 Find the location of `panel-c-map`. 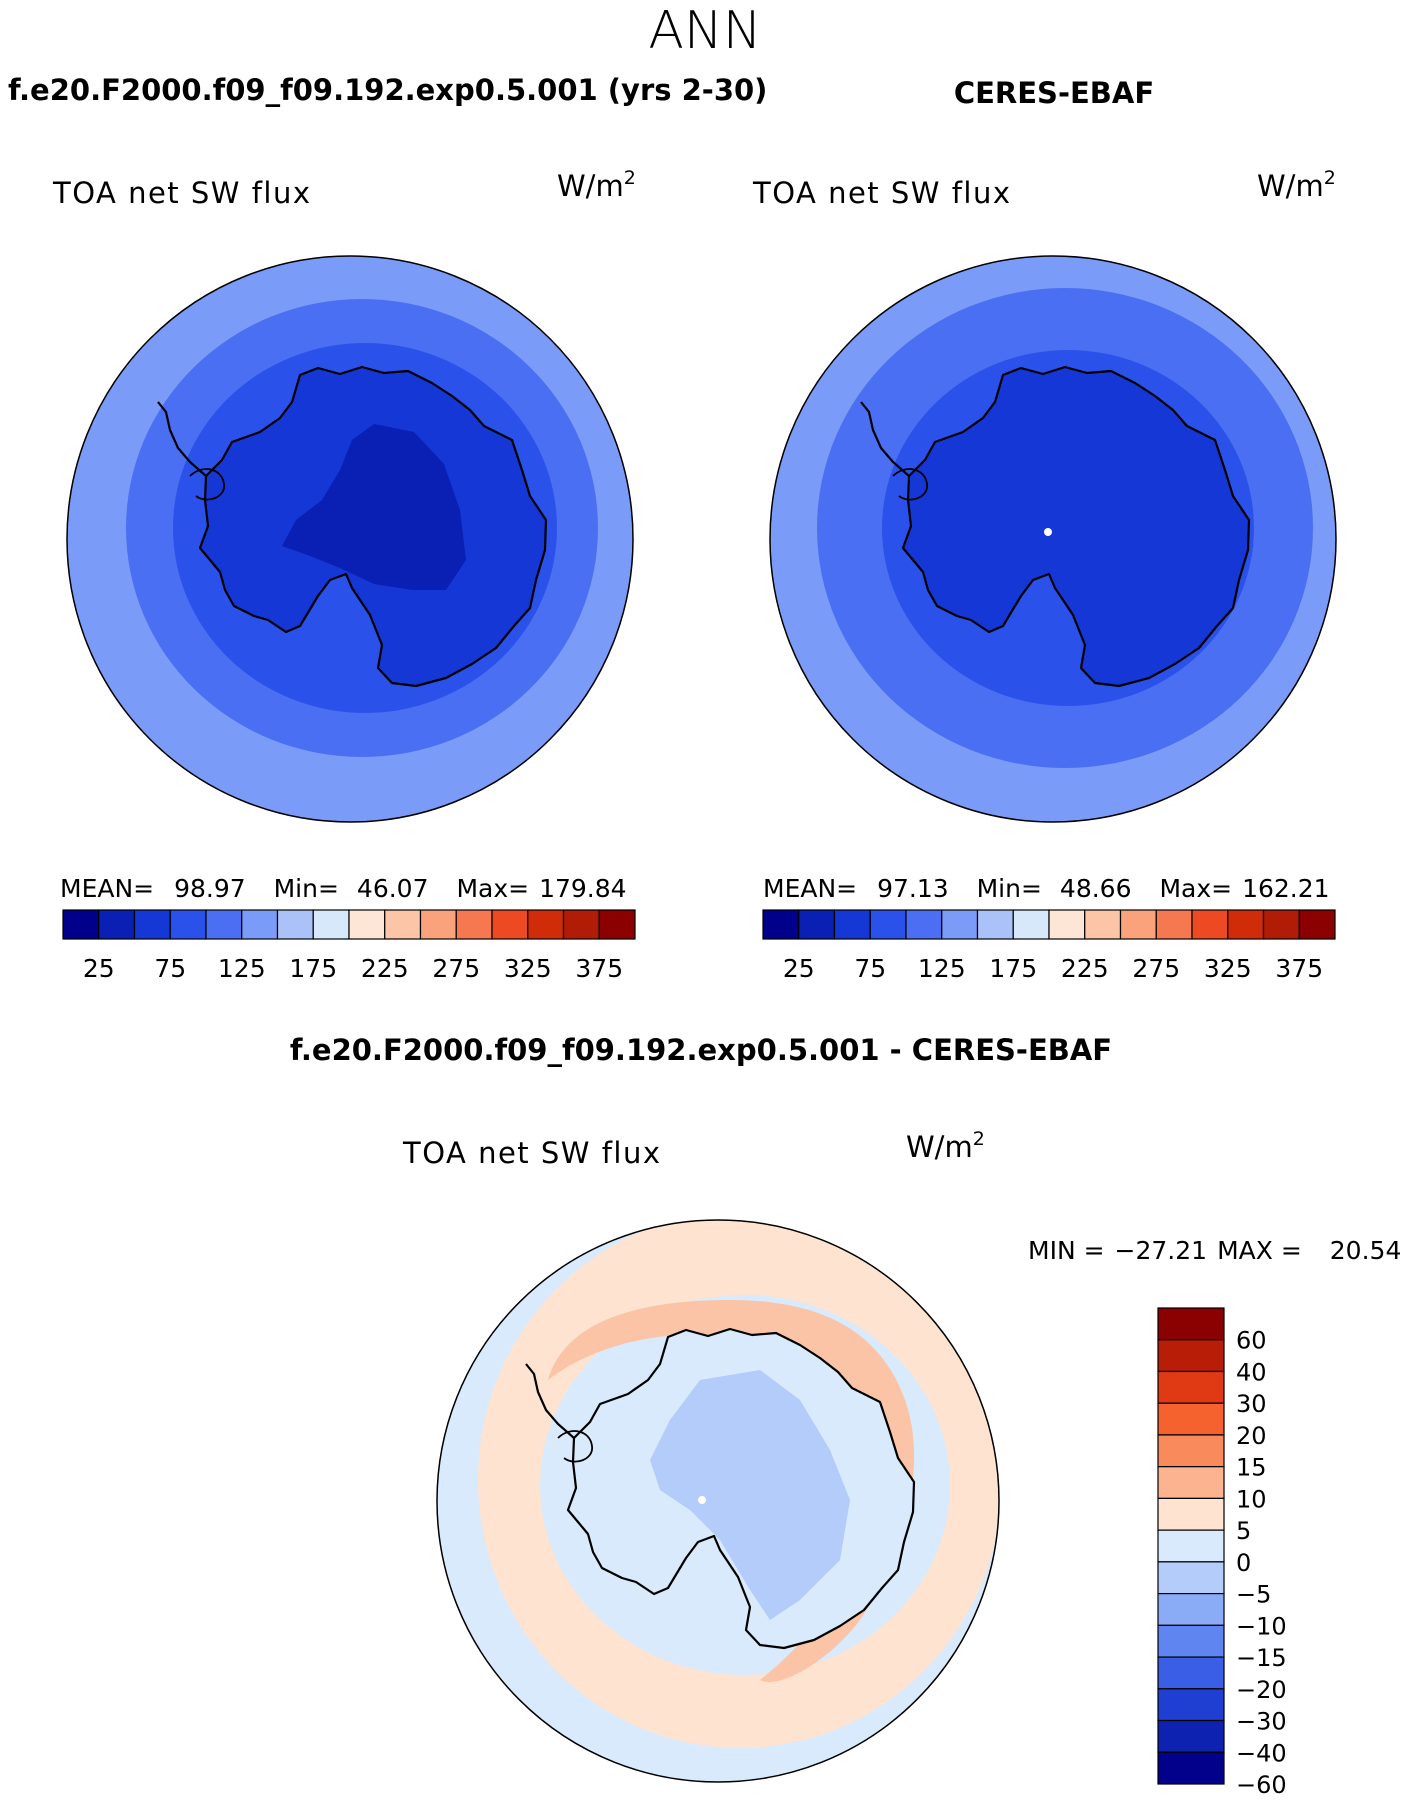

panel-c-map is located at coordinates (718, 1501).